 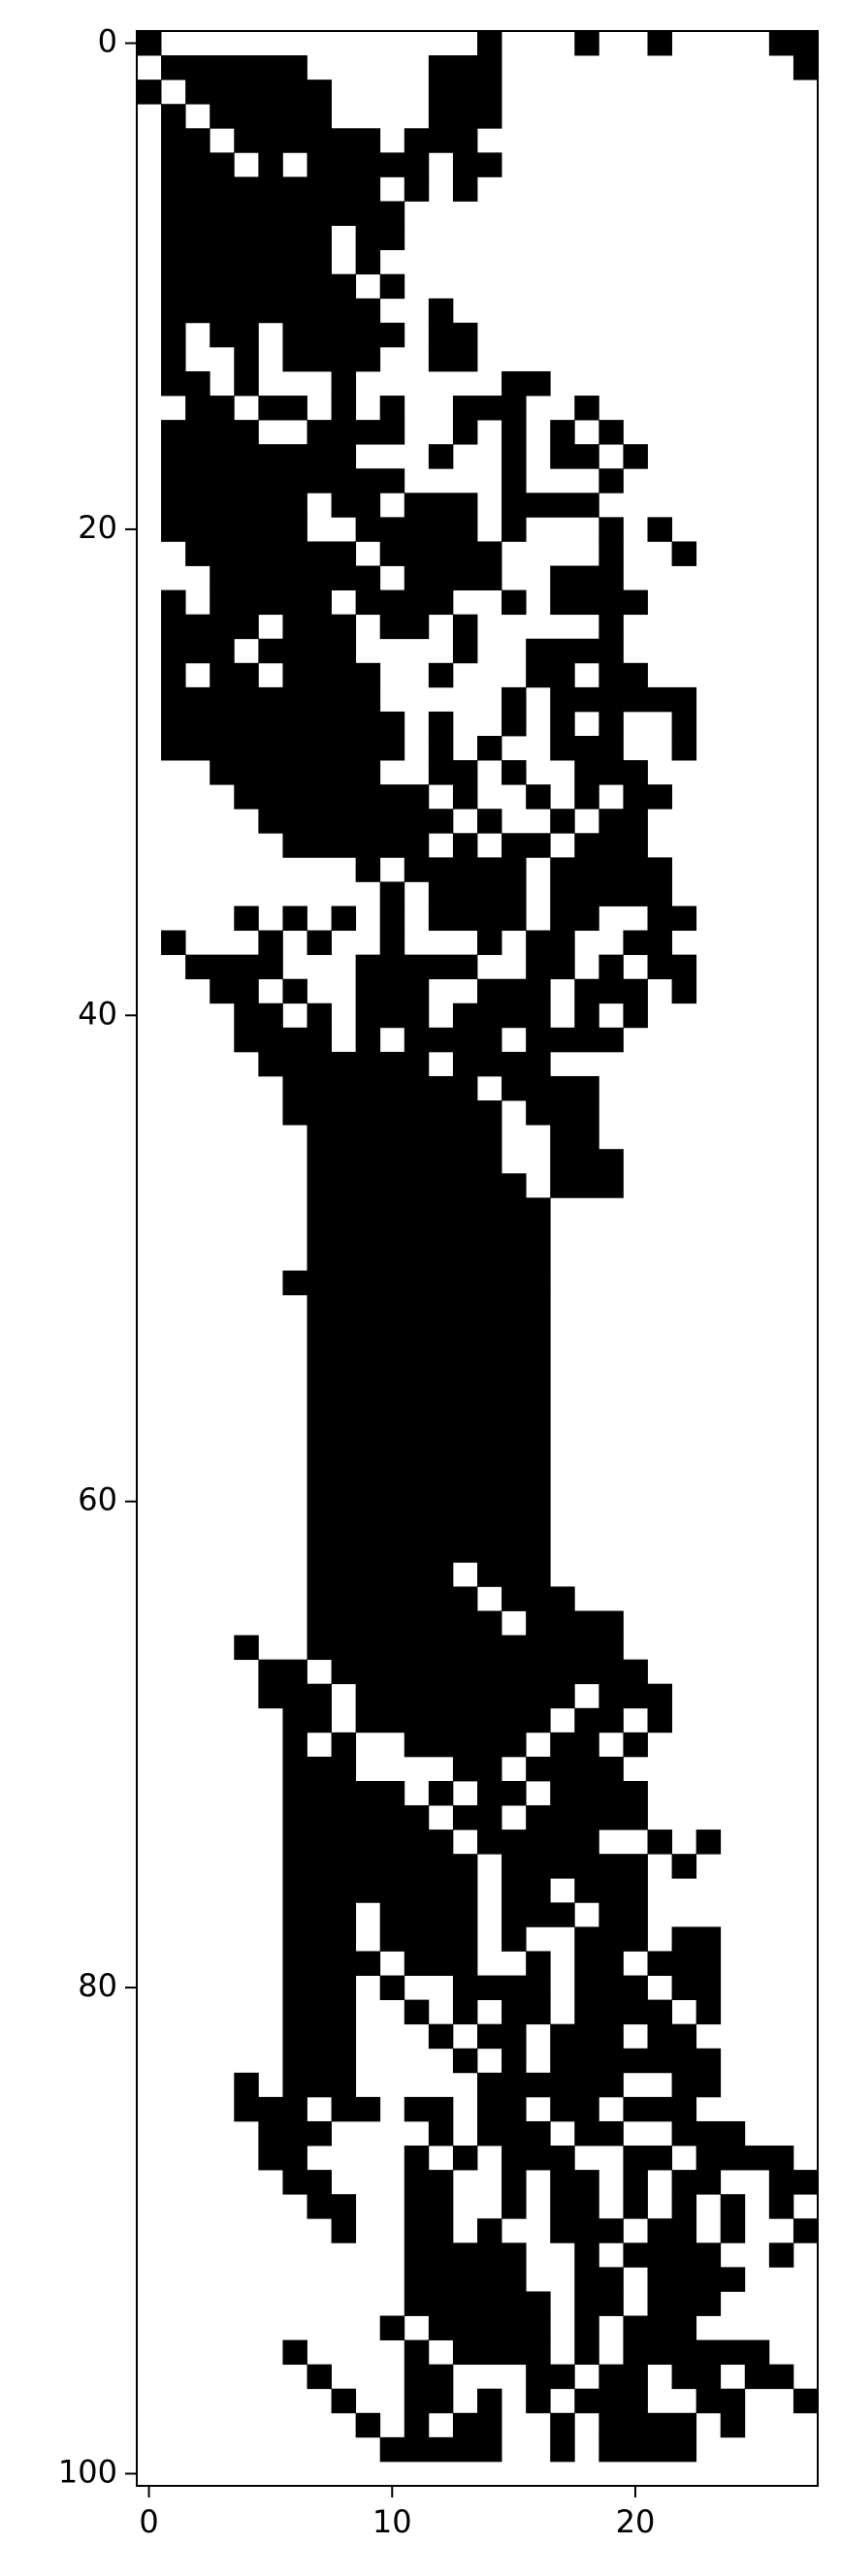 I want to click on y-tick-label: 60, so click(x=97, y=1499).